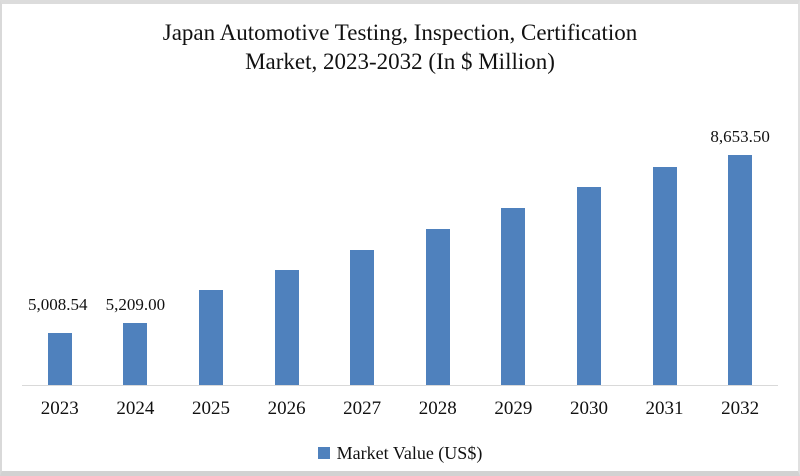  What do you see at coordinates (362, 408) in the screenshot?
I see `x-axis-label-2027: 2027` at bounding box center [362, 408].